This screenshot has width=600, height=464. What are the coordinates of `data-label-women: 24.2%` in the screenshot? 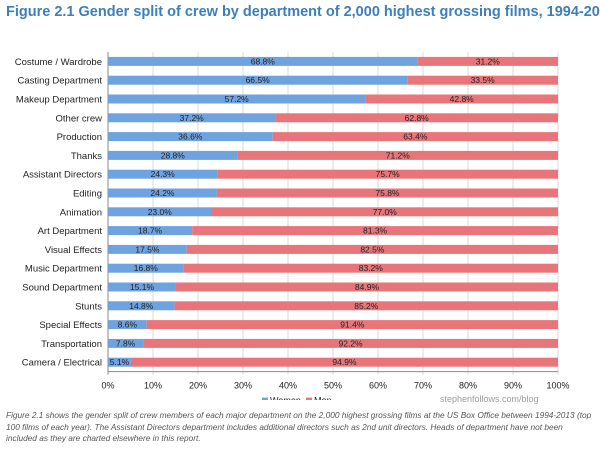 It's located at (162, 193).